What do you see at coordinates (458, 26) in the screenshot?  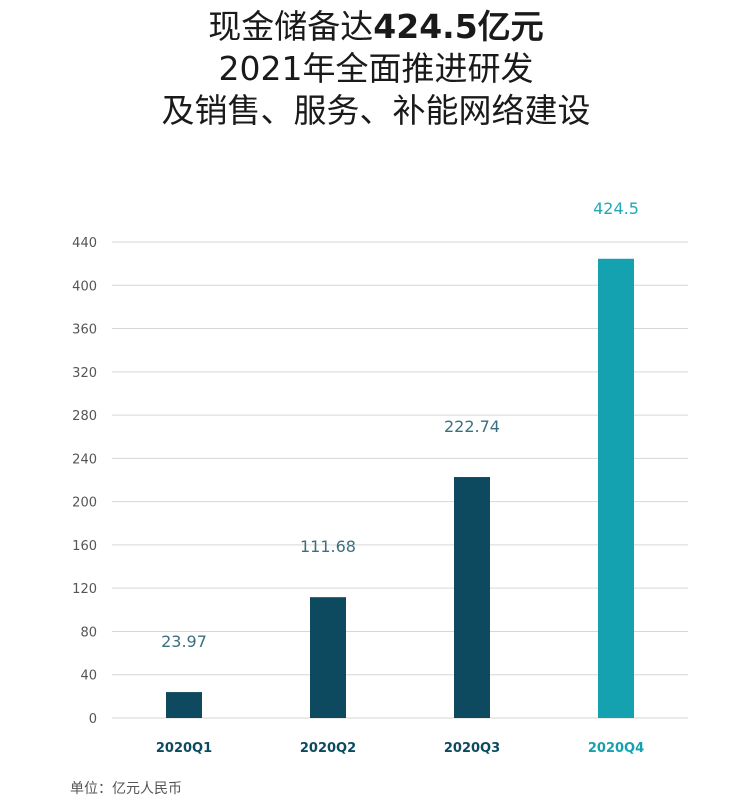 I see `title-line-1-highlight: 424.5亿元` at bounding box center [458, 26].